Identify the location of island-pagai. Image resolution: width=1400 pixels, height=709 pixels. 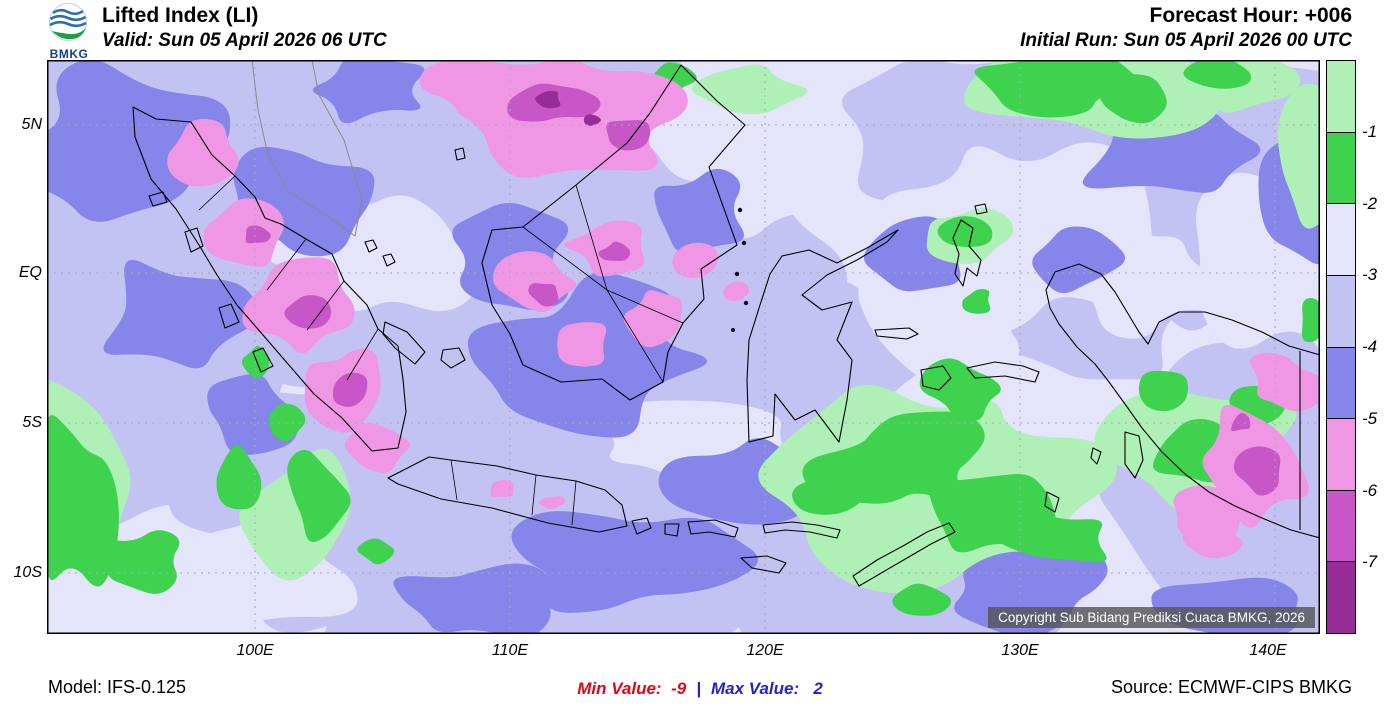
(263, 360).